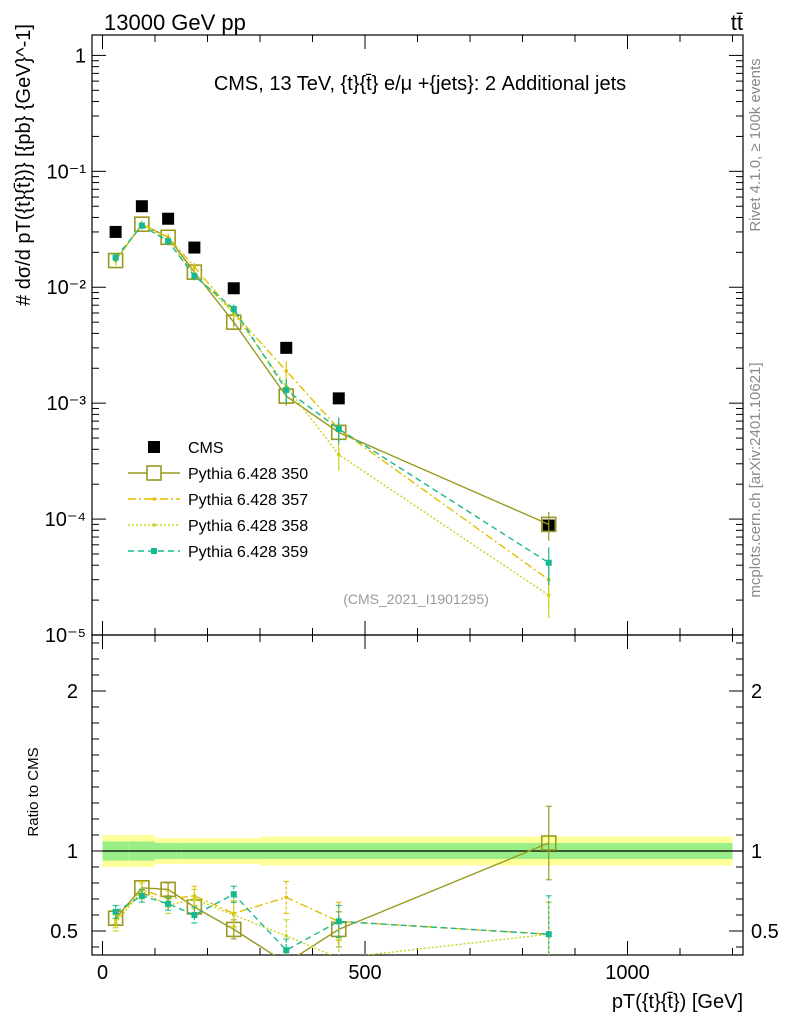  Describe the element at coordinates (80, 56) in the screenshot. I see `main-y-tick-label: 1` at that location.